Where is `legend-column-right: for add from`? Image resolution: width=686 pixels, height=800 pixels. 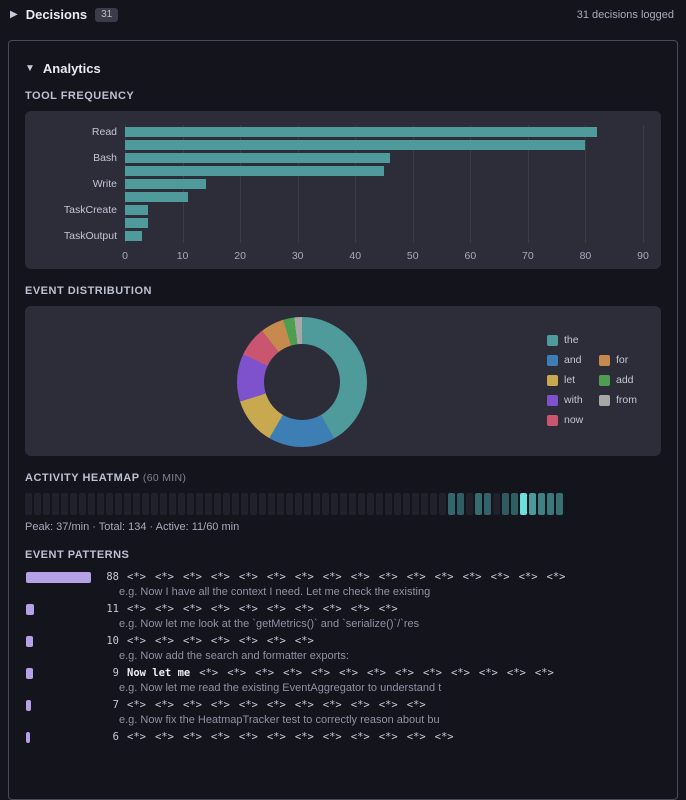
legend-column-right: for add from is located at coordinates (622, 390).